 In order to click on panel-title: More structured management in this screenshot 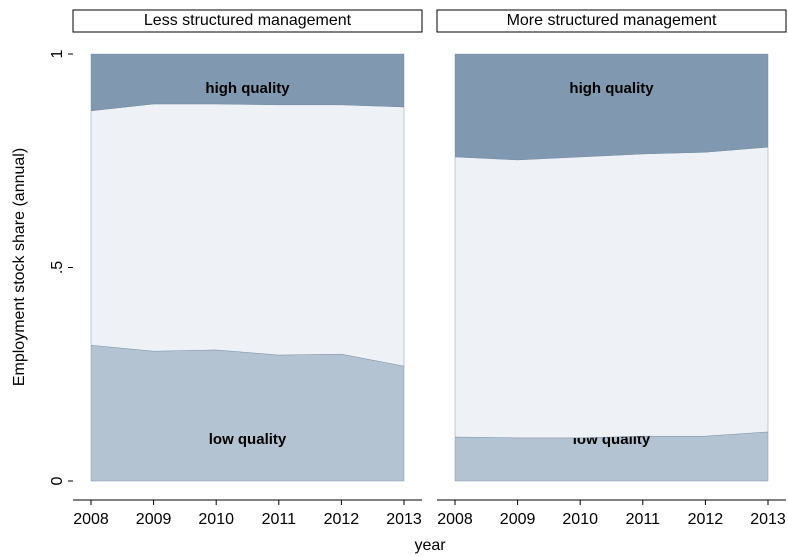, I will do `click(612, 20)`.